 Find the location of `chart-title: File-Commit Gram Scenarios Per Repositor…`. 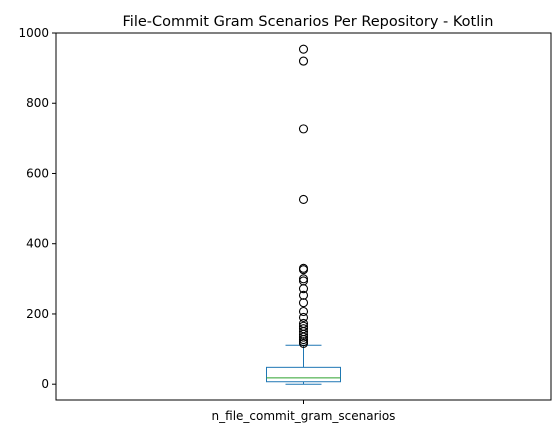

chart-title: File-Commit Gram Scenarios Per Repositor… is located at coordinates (308, 22).